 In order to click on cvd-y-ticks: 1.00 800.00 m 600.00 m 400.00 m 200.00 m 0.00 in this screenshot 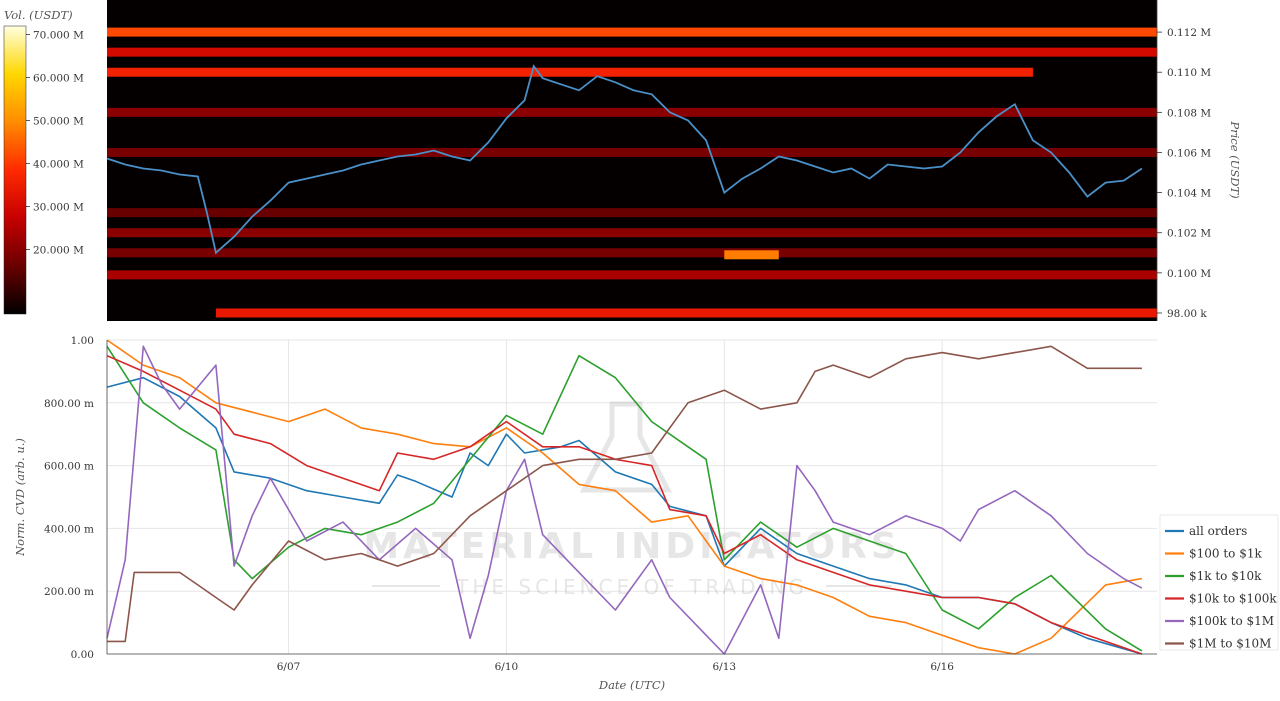, I will do `click(69, 498)`.